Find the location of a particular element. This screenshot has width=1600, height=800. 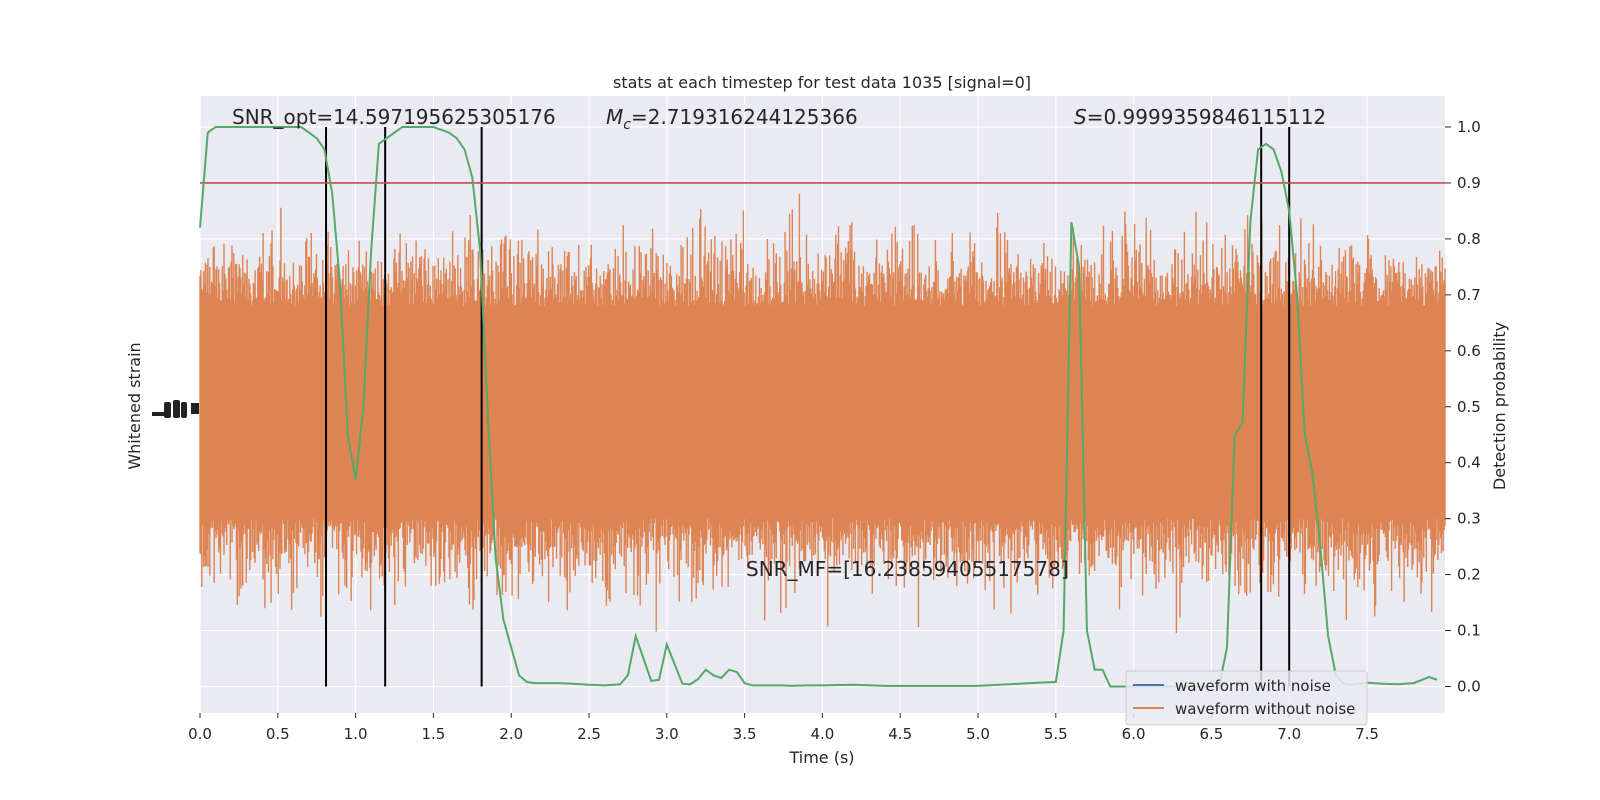

snr-opt-annotation: SNR_opt=14.597195625305176 is located at coordinates (394, 117).